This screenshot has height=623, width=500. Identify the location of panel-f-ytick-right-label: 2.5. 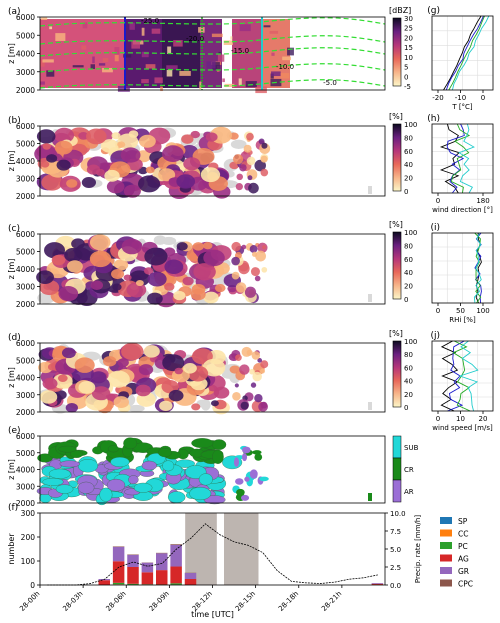
(395, 568).